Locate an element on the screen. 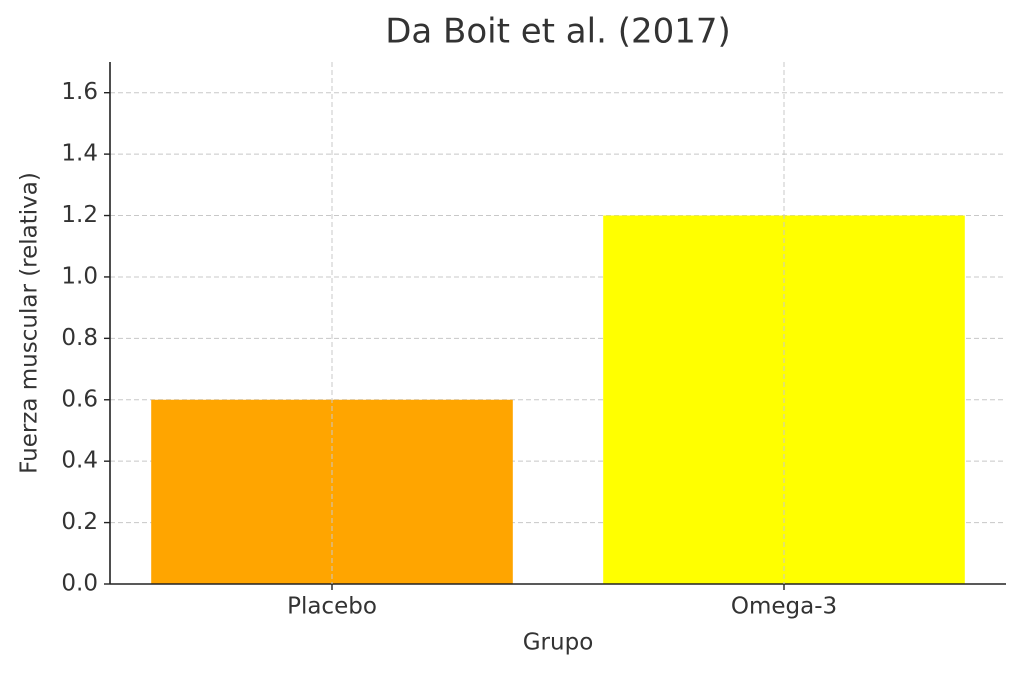 The image size is (1024, 677). bar is located at coordinates (332, 491).